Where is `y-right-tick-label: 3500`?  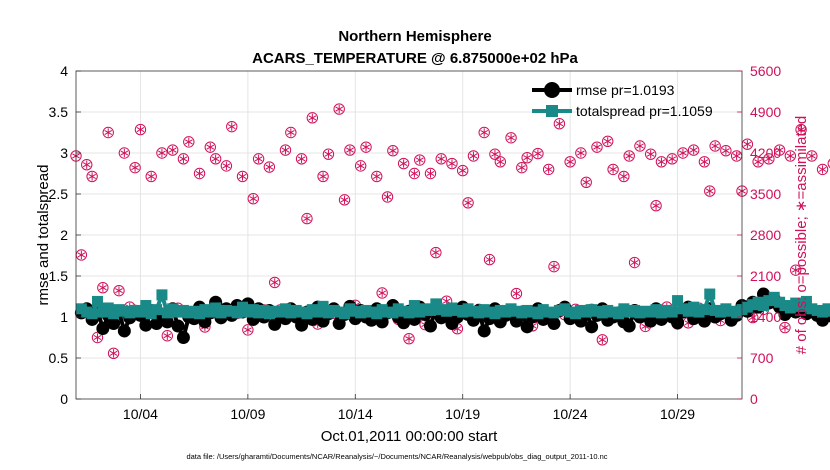
y-right-tick-label: 3500 is located at coordinates (765, 194).